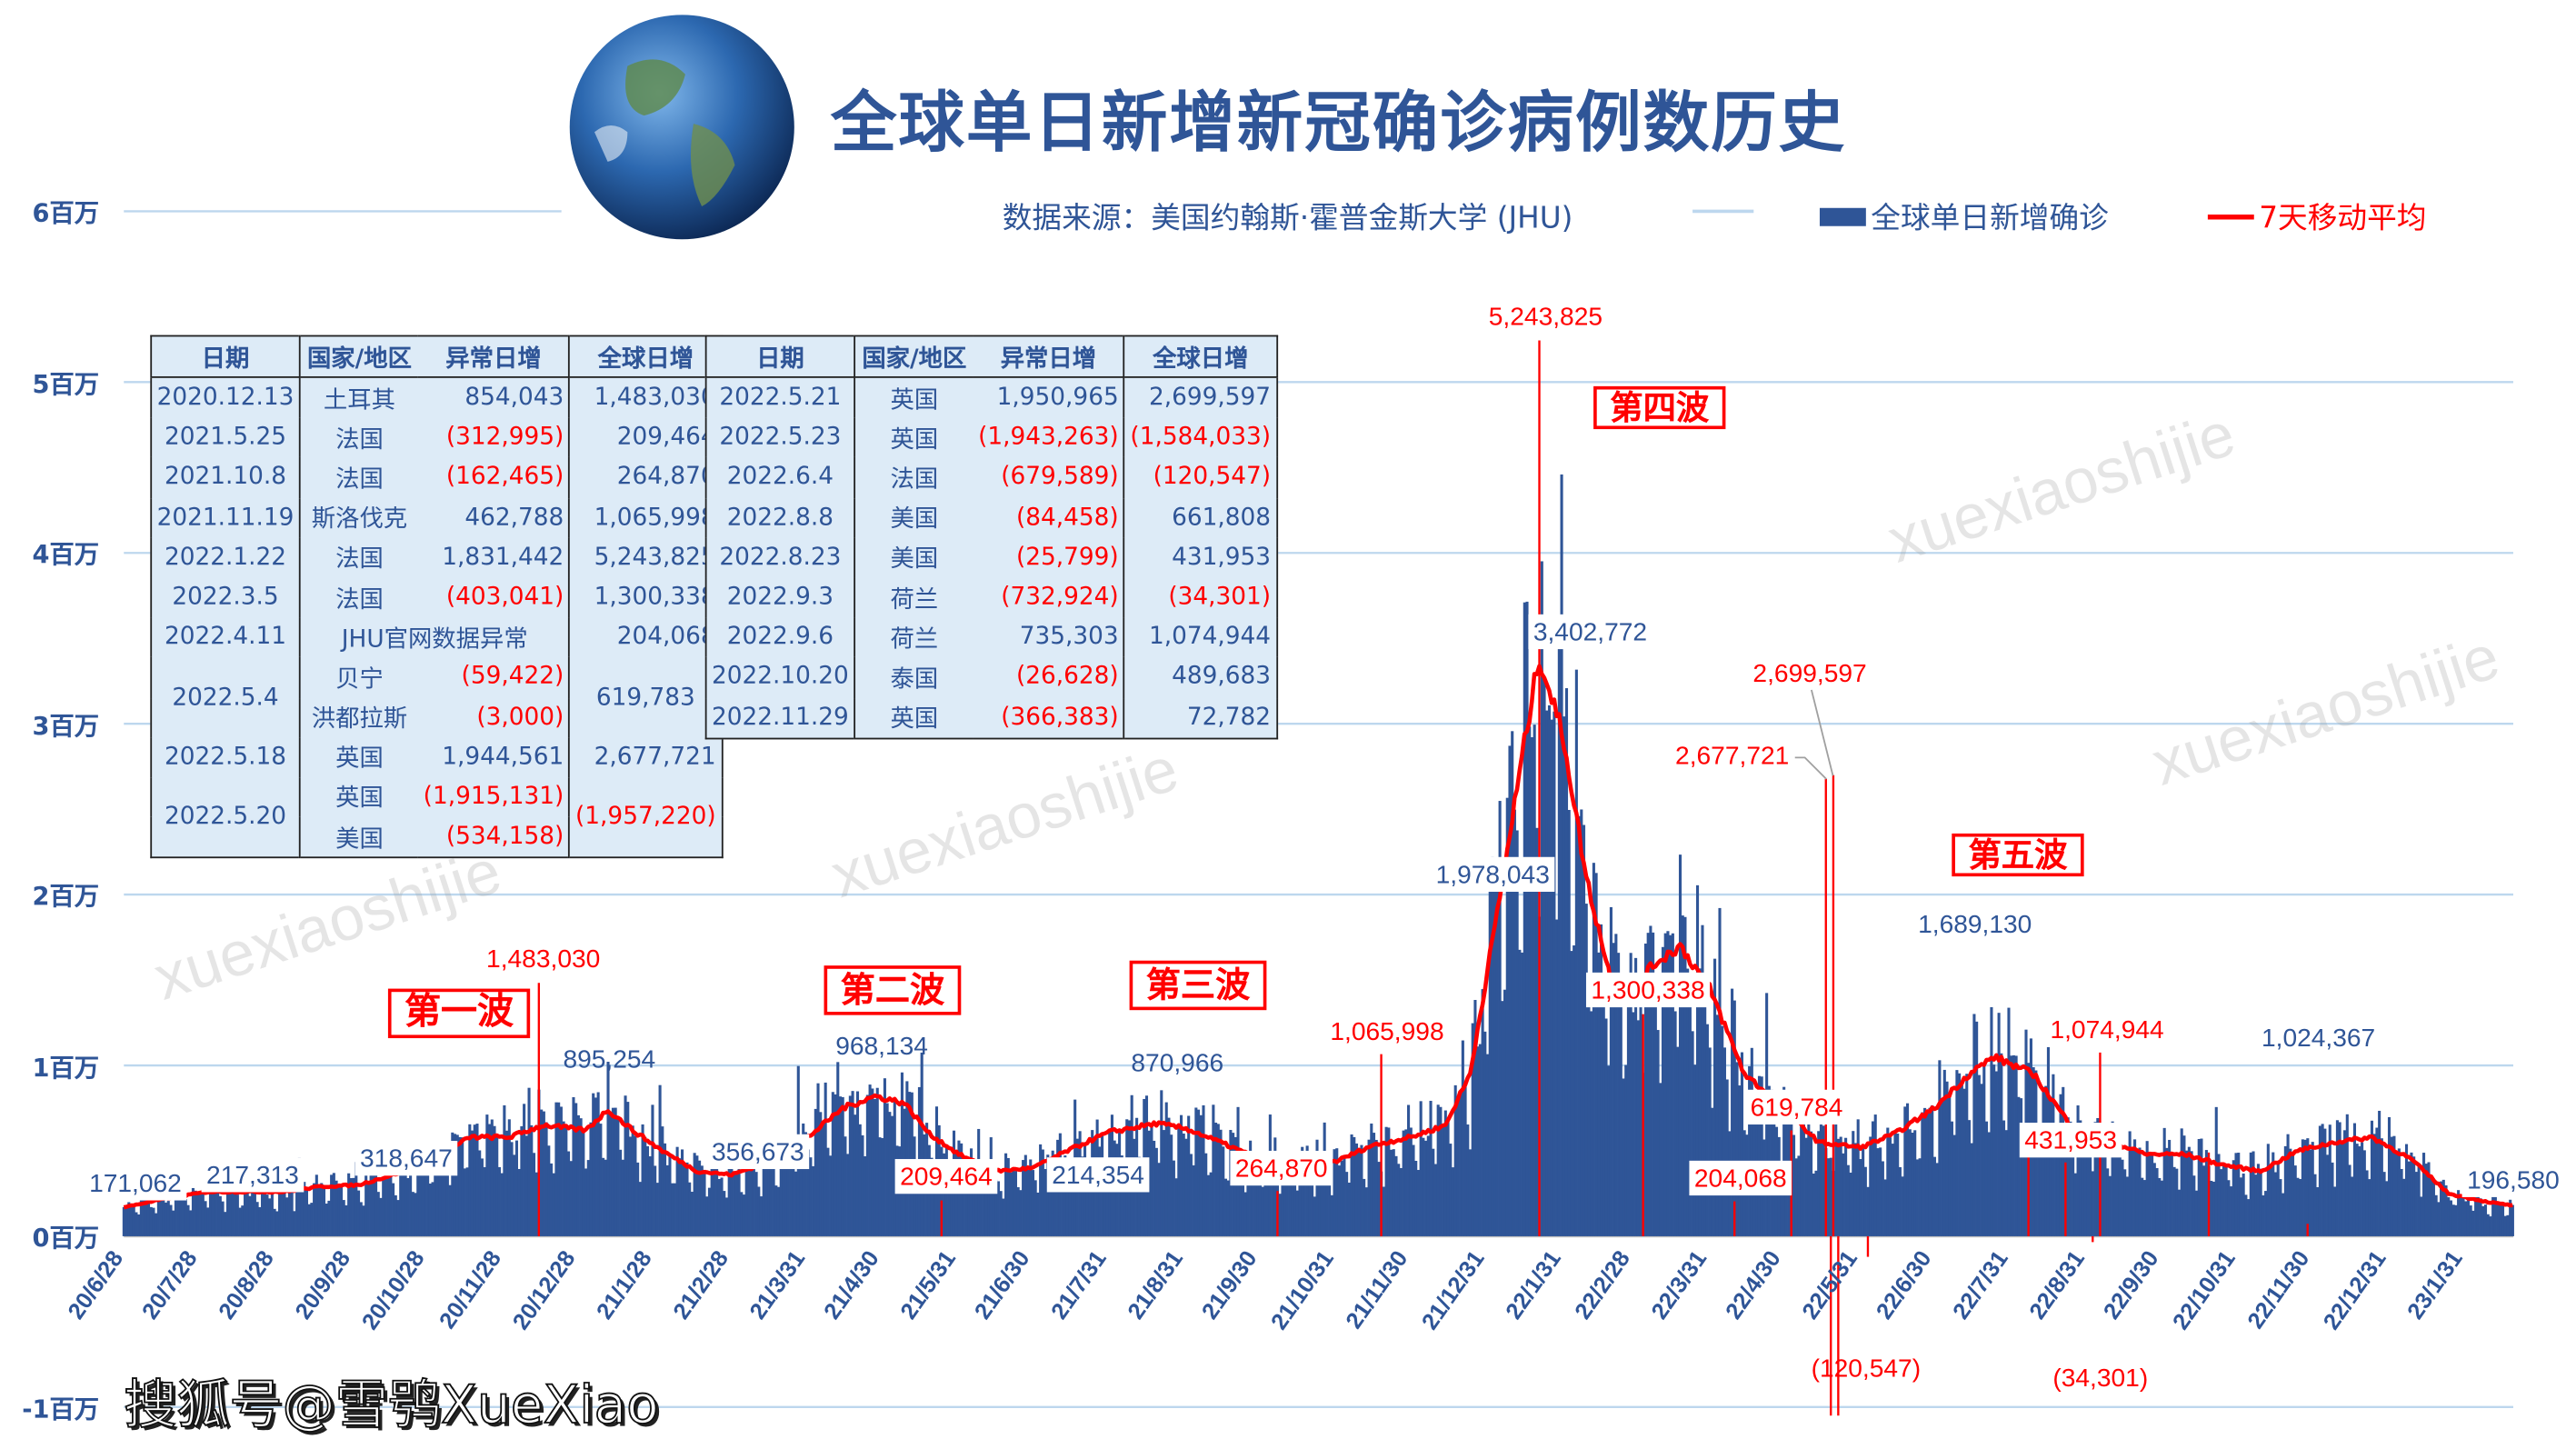 The height and width of the screenshot is (1439, 2576). I want to click on cell-abnormal: (312,995), so click(494, 437).